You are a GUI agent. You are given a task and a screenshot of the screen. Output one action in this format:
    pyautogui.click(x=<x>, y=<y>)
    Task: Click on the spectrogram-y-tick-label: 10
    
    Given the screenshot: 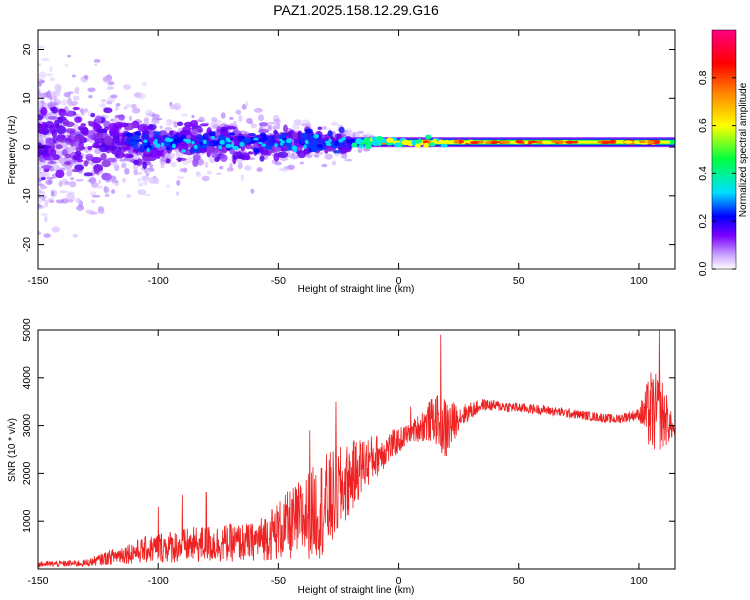 What is the action you would take?
    pyautogui.click(x=27, y=98)
    